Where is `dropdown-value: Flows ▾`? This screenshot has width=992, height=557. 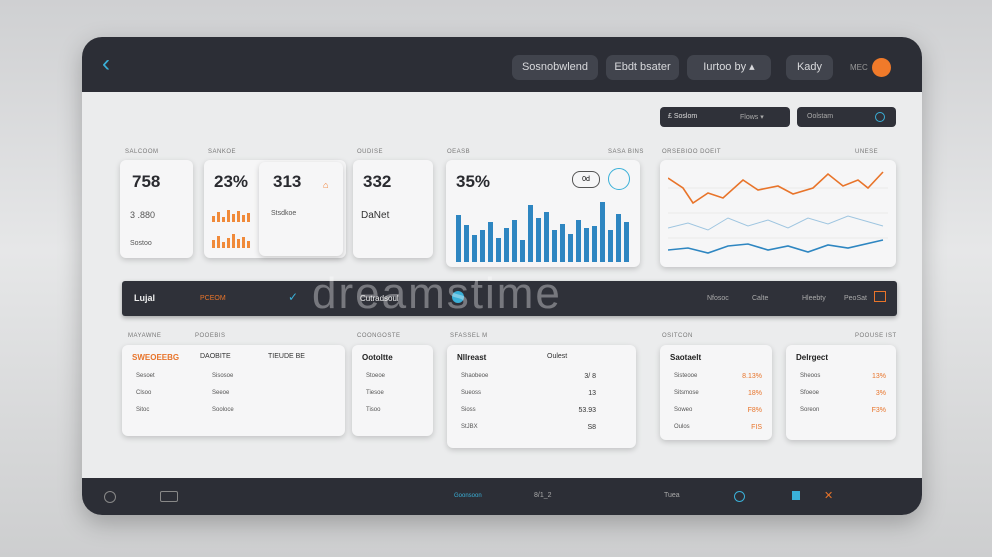
dropdown-value: Flows ▾ is located at coordinates (752, 117).